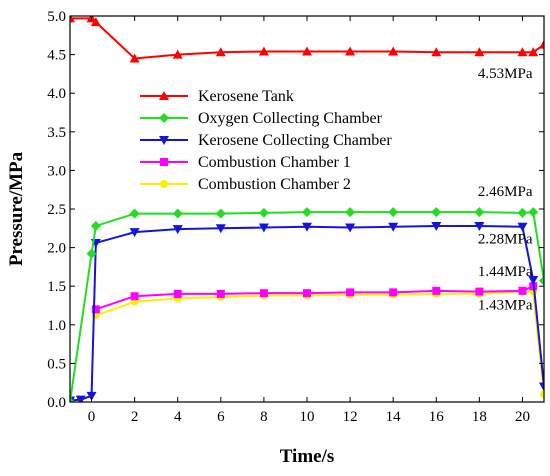 This screenshot has height=476, width=550. I want to click on x-tick-label: 20, so click(522, 417).